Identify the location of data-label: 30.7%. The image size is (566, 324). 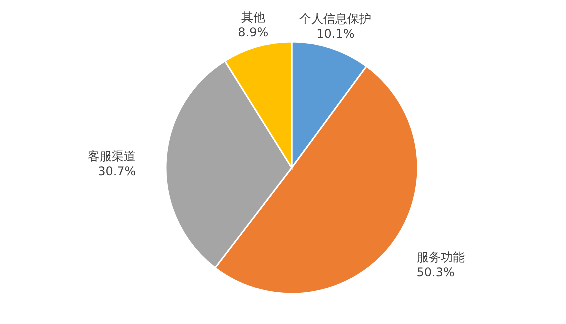
(117, 171).